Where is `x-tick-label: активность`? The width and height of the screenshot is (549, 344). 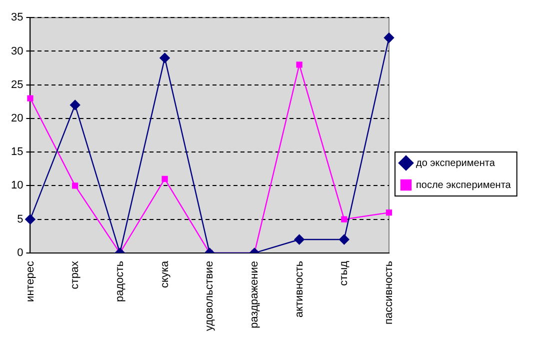
x-tick-label: активность is located at coordinates (299, 289).